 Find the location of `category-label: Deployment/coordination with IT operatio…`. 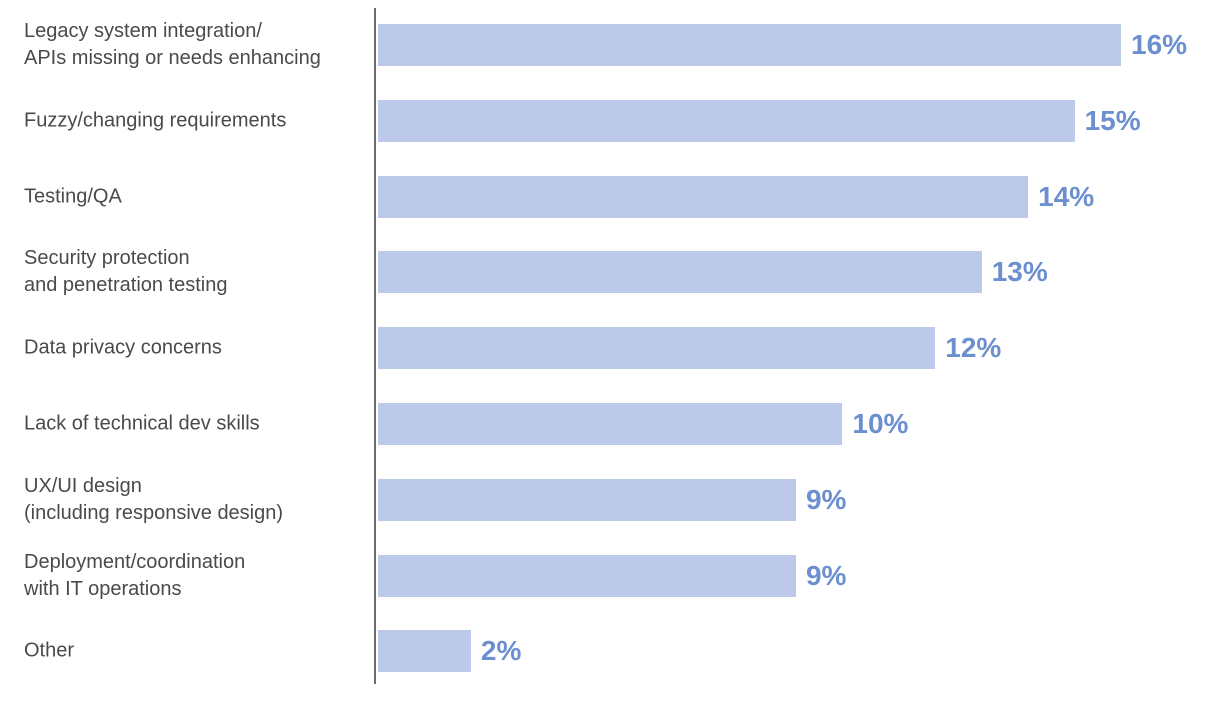

category-label: Deployment/coordination with IT operatio… is located at coordinates (135, 575).